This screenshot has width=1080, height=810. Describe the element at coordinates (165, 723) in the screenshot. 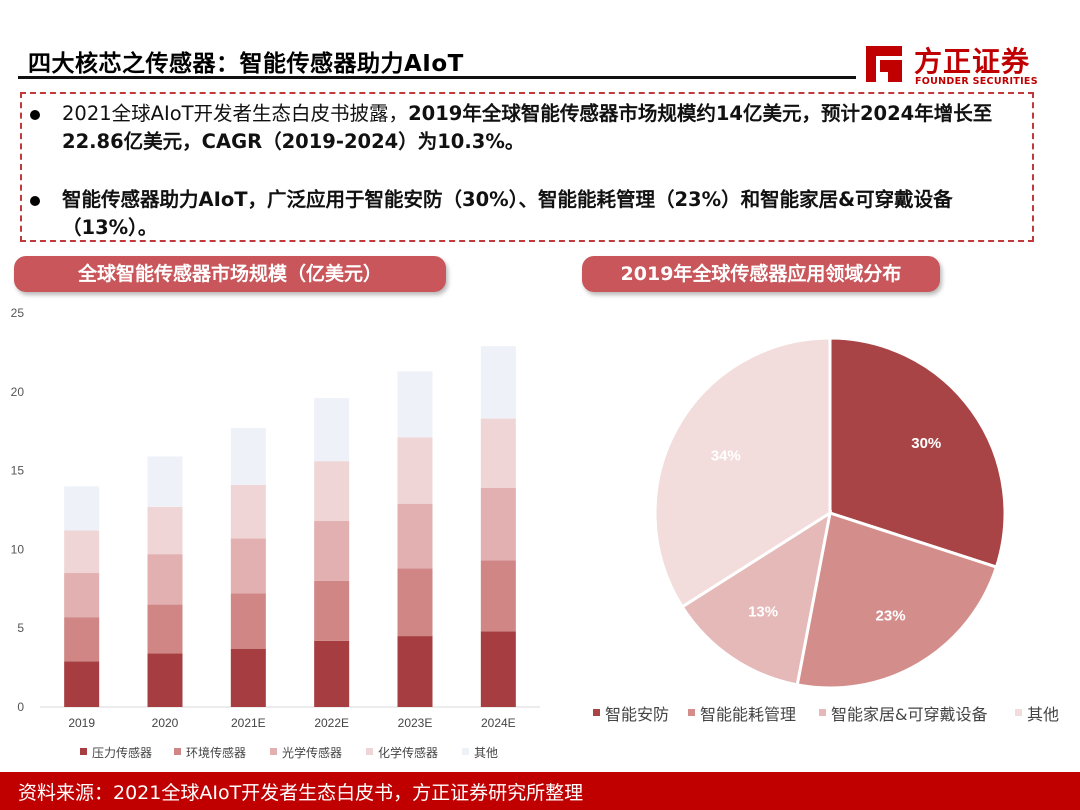

I see `x-tick-label: 2020` at that location.